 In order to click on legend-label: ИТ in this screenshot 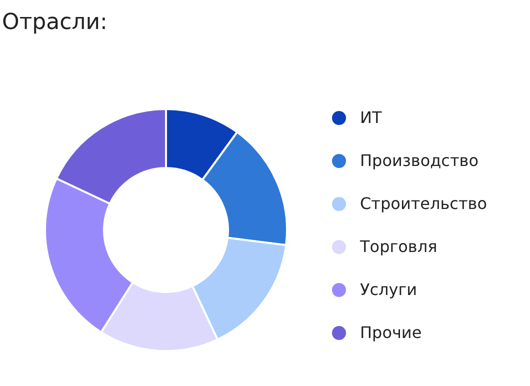, I will do `click(371, 117)`.